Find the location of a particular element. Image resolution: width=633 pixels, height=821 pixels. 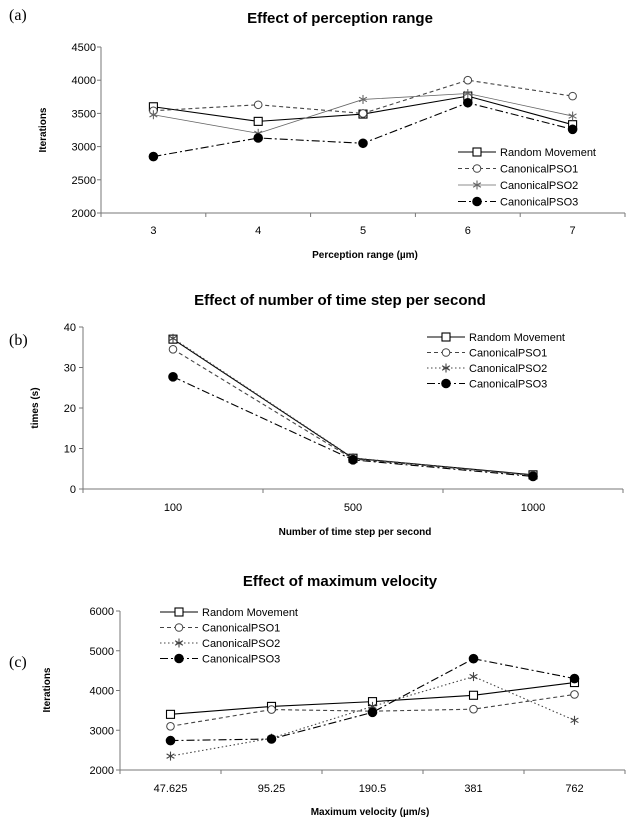

x-tick-label: 5 is located at coordinates (363, 231).